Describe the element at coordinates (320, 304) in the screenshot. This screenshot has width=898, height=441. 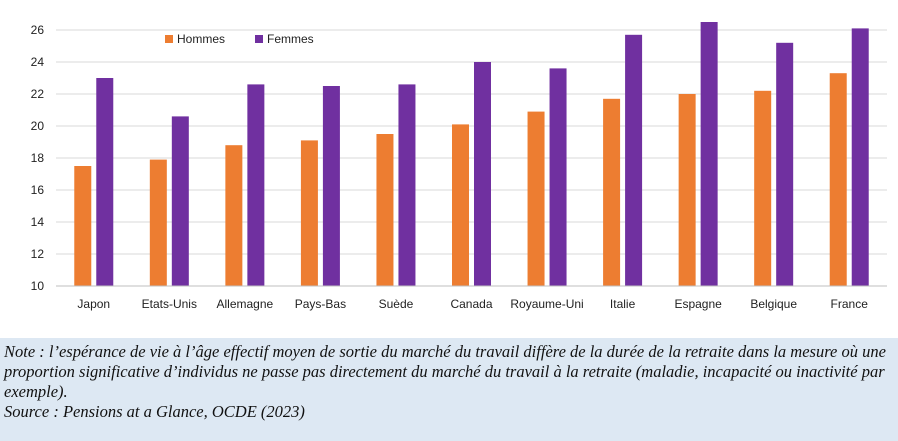
I see `x-tick-label: Pays-Bas` at that location.